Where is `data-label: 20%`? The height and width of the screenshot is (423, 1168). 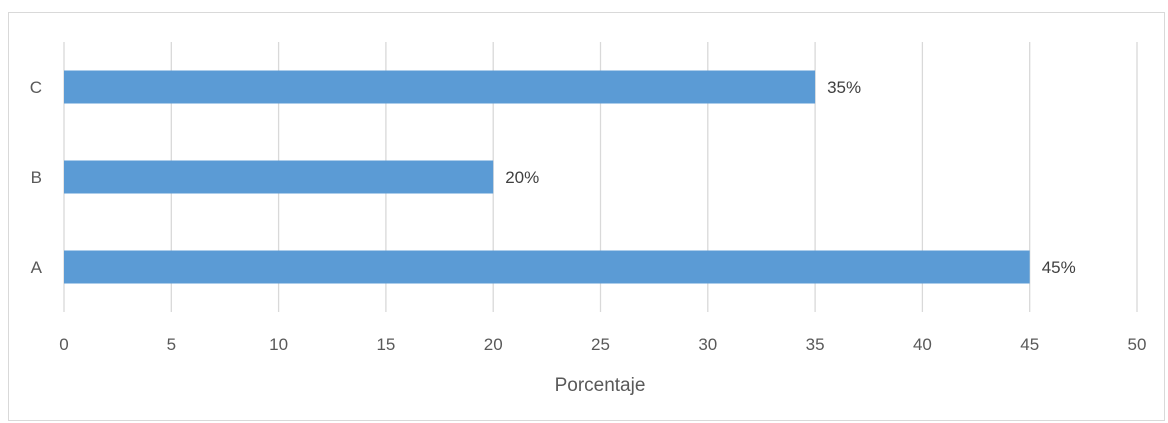
data-label: 20% is located at coordinates (522, 177).